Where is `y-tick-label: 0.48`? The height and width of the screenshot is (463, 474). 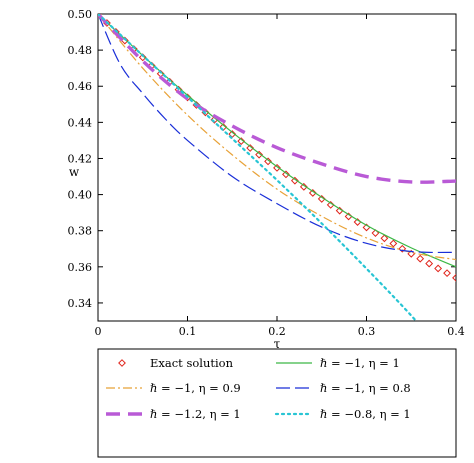 y-tick-label: 0.48 is located at coordinates (80, 50).